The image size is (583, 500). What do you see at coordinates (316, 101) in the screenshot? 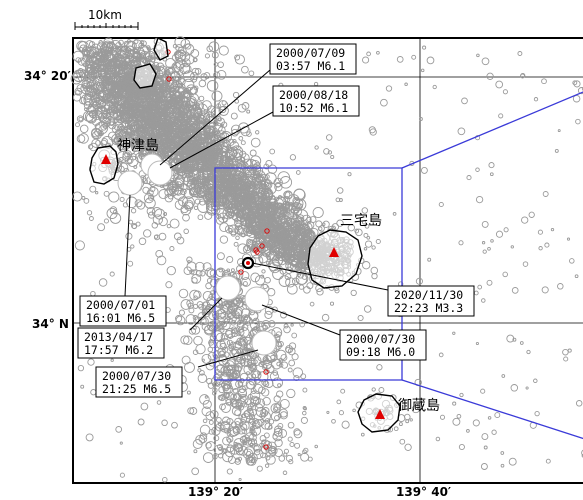
I see `event-annotation-20000818: 2000/08/18 10:52 M6.1` at bounding box center [316, 101].